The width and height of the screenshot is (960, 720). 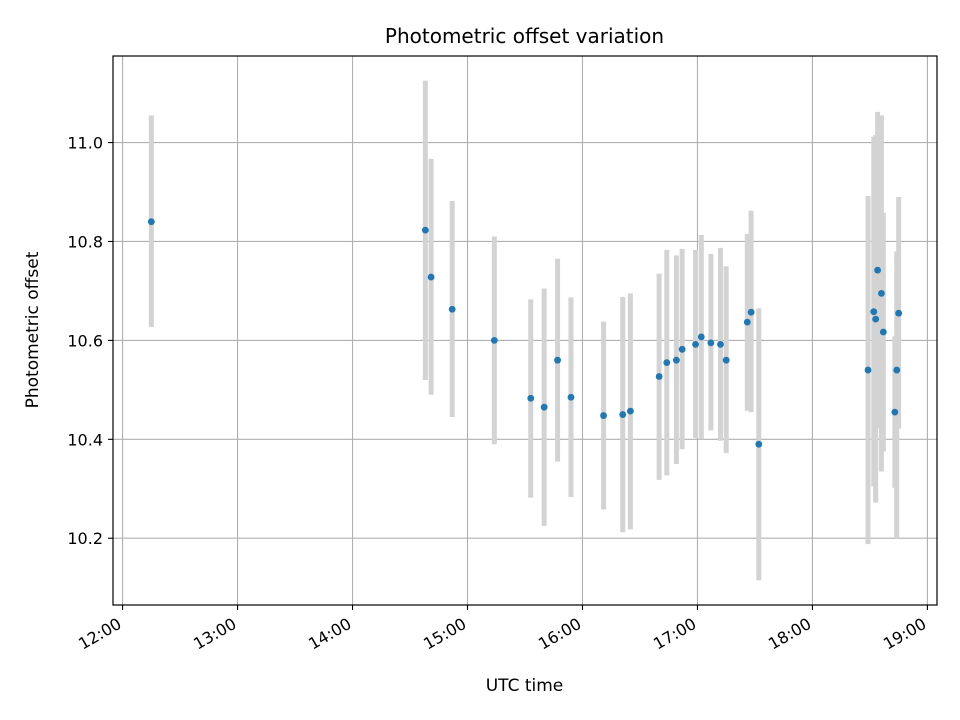 What do you see at coordinates (85, 439) in the screenshot?
I see `y-tick-label: 10.4` at bounding box center [85, 439].